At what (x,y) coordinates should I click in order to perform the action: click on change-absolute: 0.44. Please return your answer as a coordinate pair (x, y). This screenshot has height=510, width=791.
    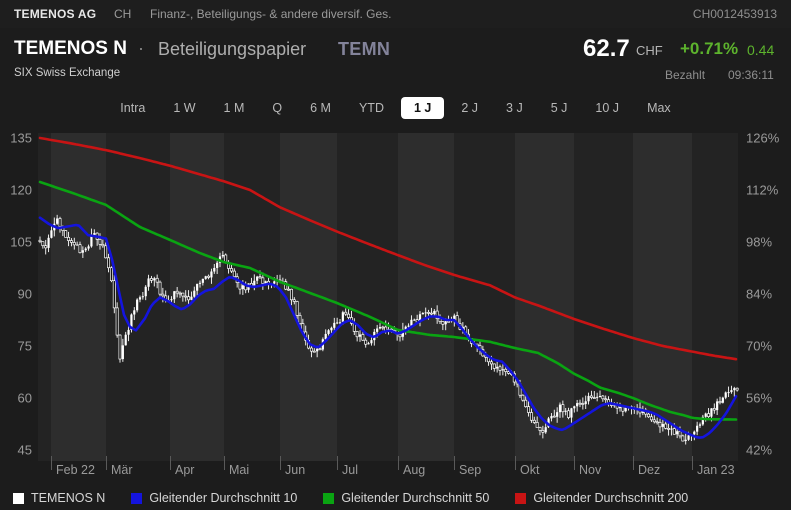
    Looking at the image, I should click on (761, 50).